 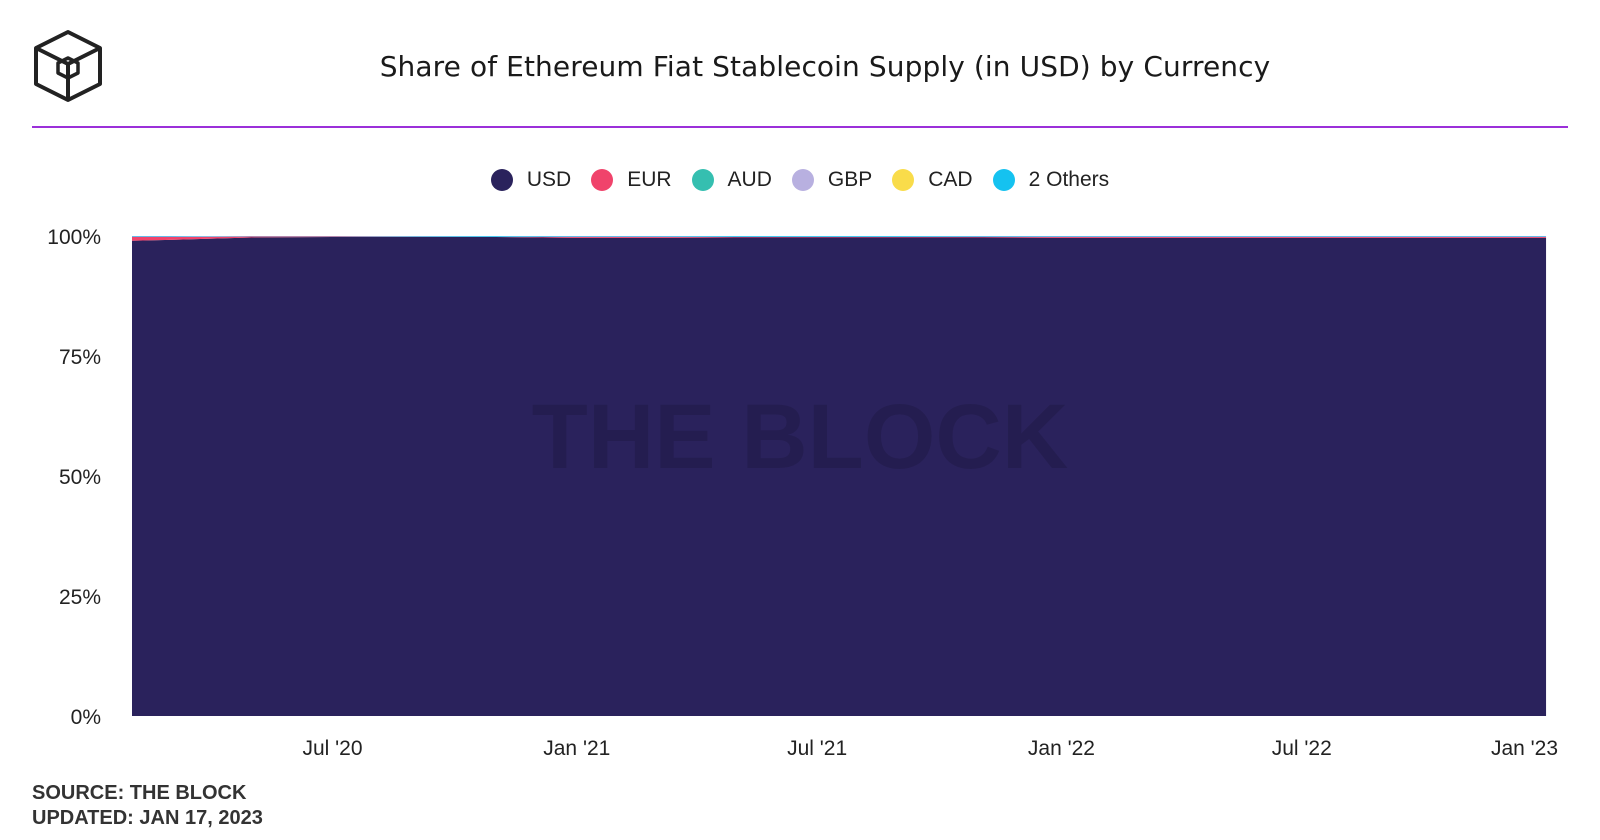 What do you see at coordinates (800, 127) in the screenshot?
I see `title-divider` at bounding box center [800, 127].